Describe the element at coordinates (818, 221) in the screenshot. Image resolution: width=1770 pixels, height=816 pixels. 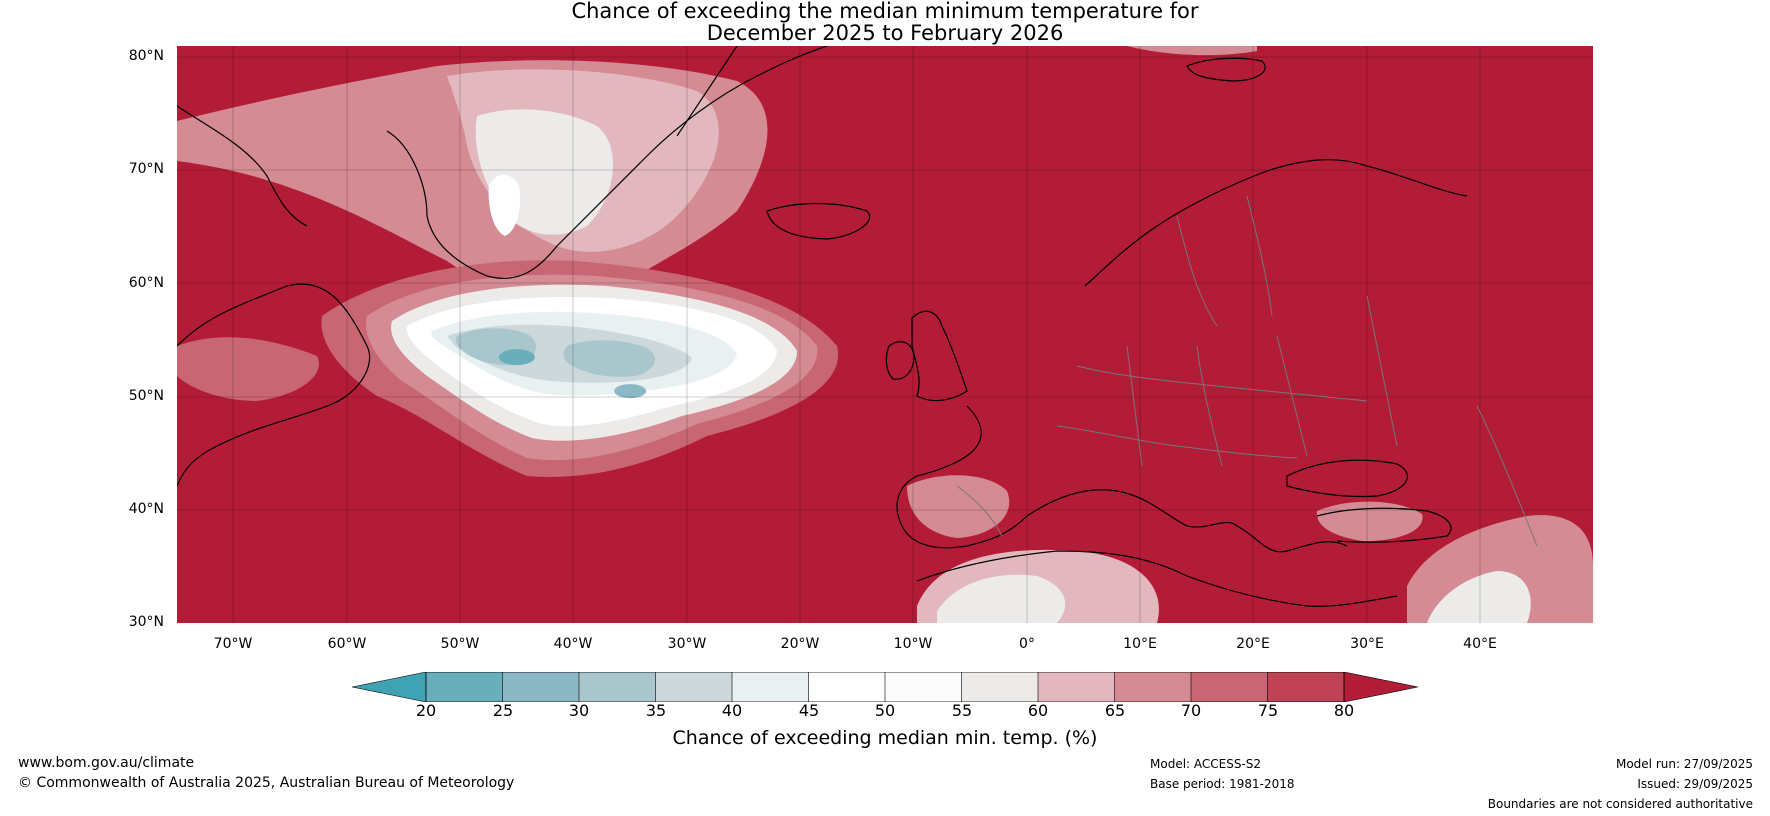
I see `coast-iceland` at that location.